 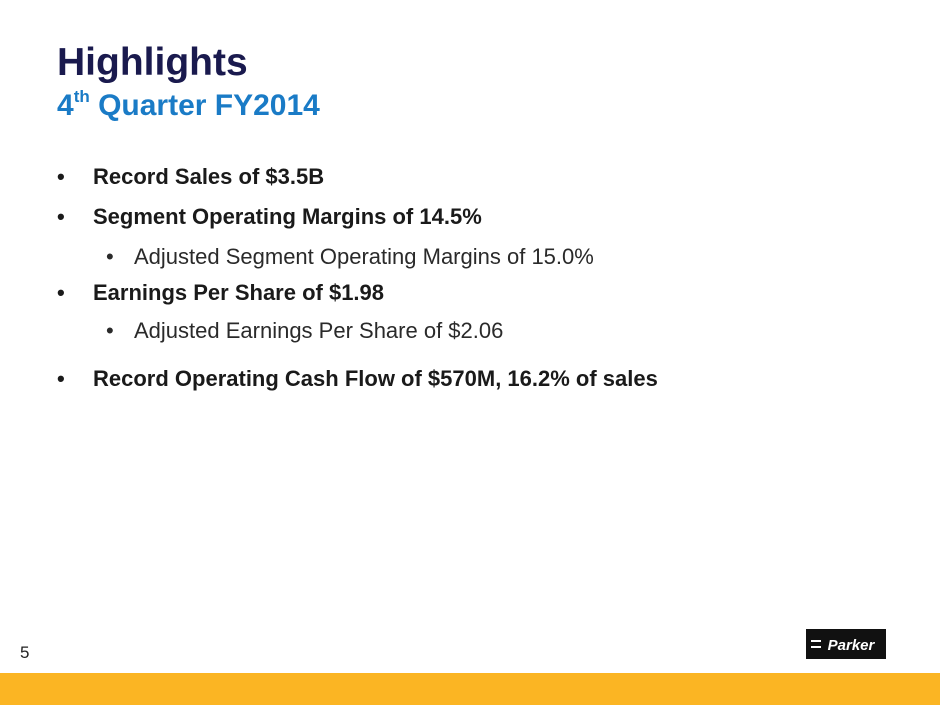 I want to click on slide-subtitle: 4th Quarter FY2014, so click(x=188, y=106).